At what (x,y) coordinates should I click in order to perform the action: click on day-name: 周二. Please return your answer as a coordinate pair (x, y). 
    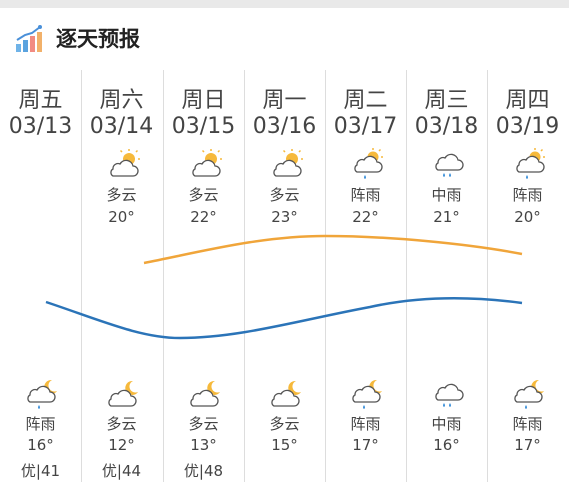
    Looking at the image, I should click on (365, 100).